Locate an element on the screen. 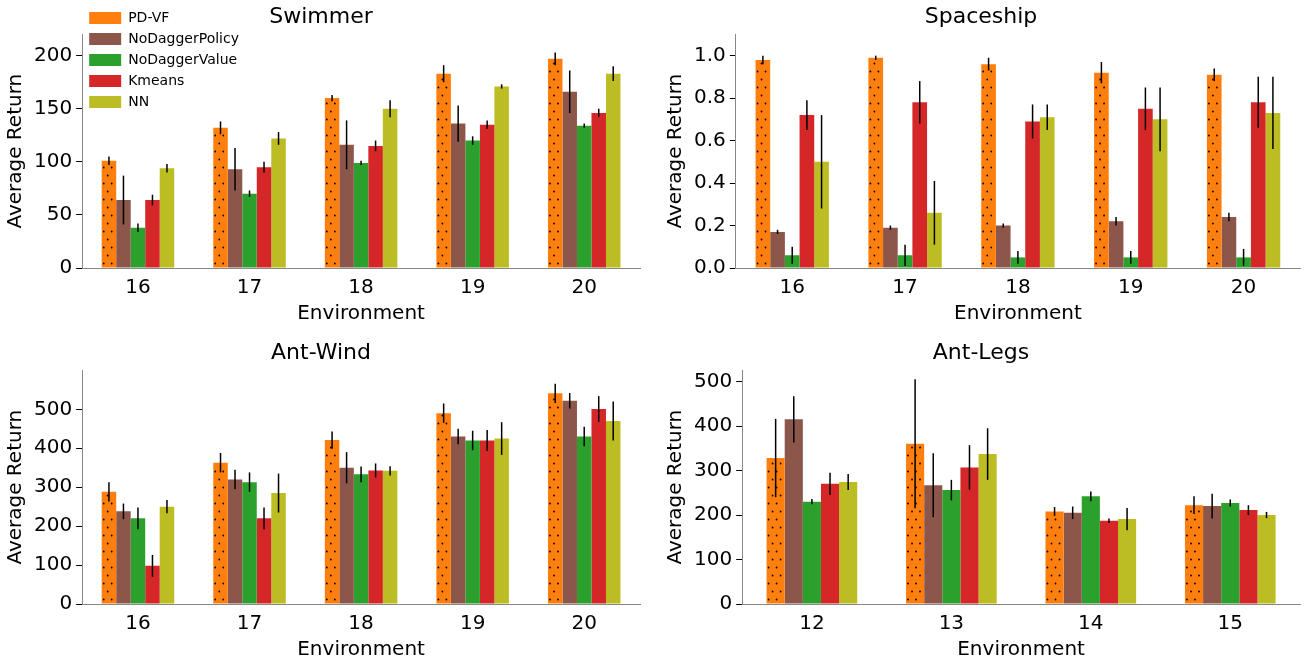 The height and width of the screenshot is (672, 1312). x-tick-label: 16 is located at coordinates (138, 286).